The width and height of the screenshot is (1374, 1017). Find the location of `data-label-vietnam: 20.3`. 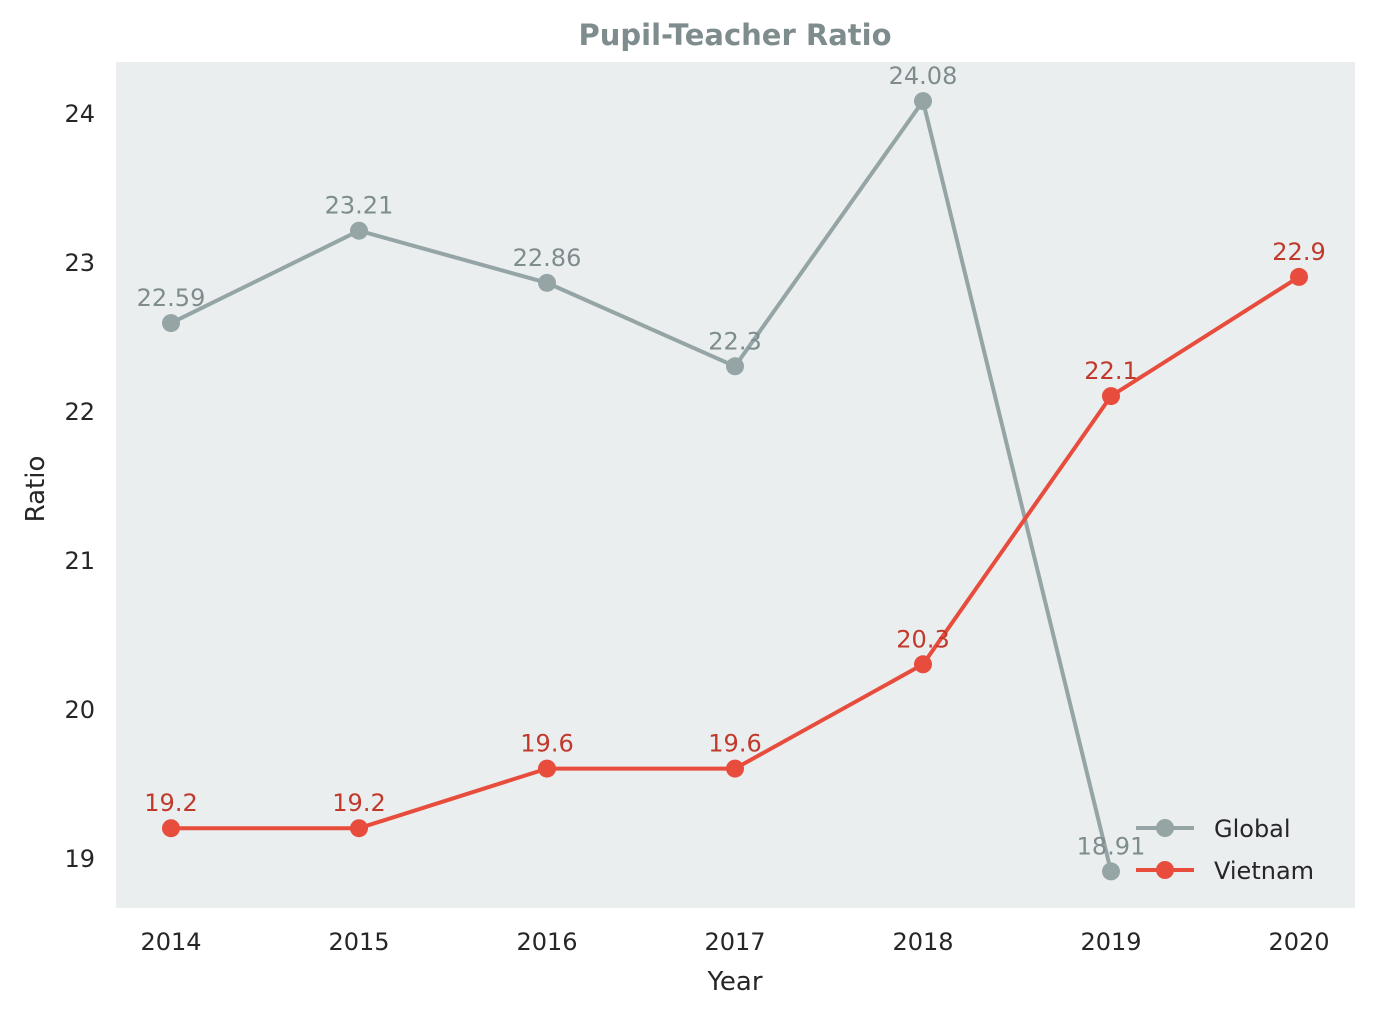

data-label-vietnam: 20.3 is located at coordinates (922, 639).